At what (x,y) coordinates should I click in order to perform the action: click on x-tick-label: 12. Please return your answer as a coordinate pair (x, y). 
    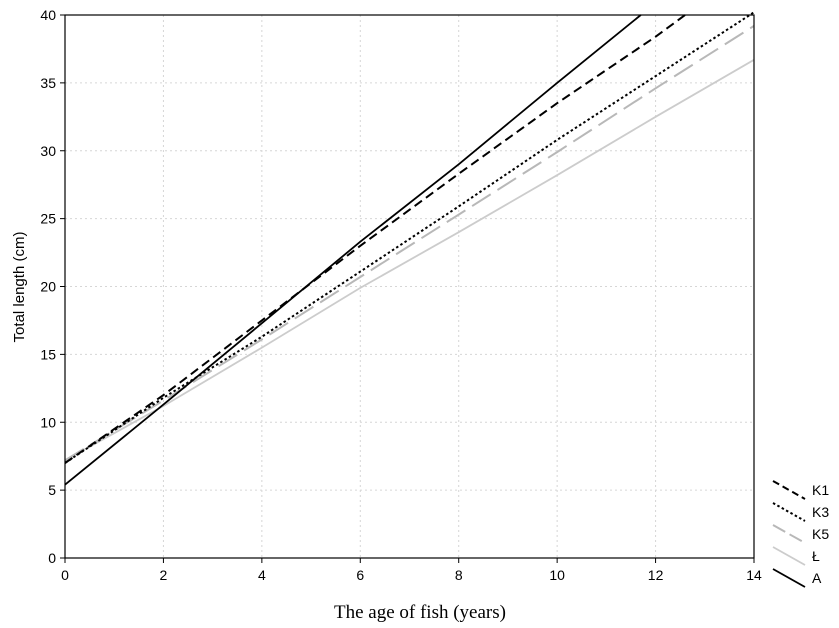
    Looking at the image, I should click on (656, 575).